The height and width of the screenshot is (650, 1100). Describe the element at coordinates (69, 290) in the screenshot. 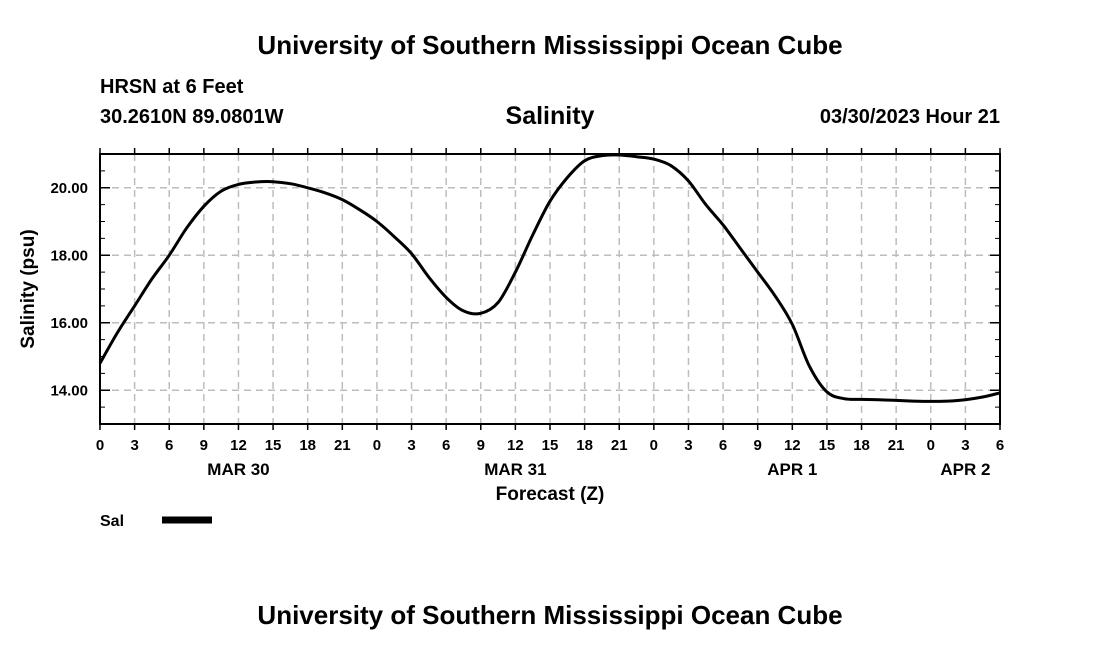

I see `y-tick-labels: 14.00 16.00 18.00 20.00` at that location.